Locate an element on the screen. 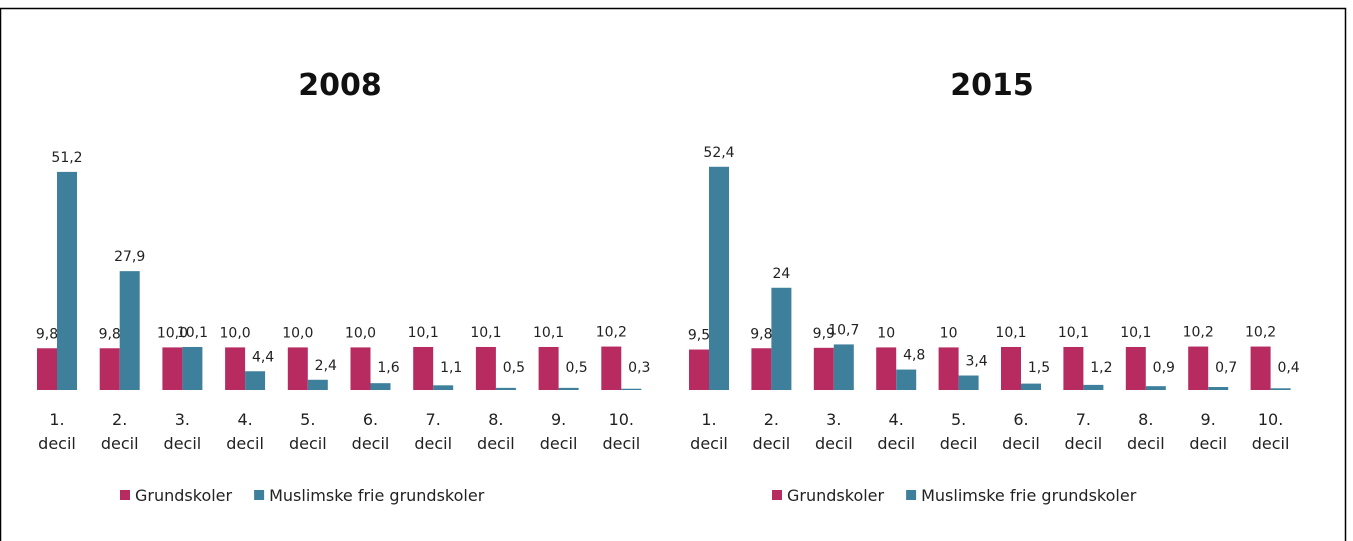 This screenshot has height=541, width=1353. chart-title: 2008 is located at coordinates (340, 85).